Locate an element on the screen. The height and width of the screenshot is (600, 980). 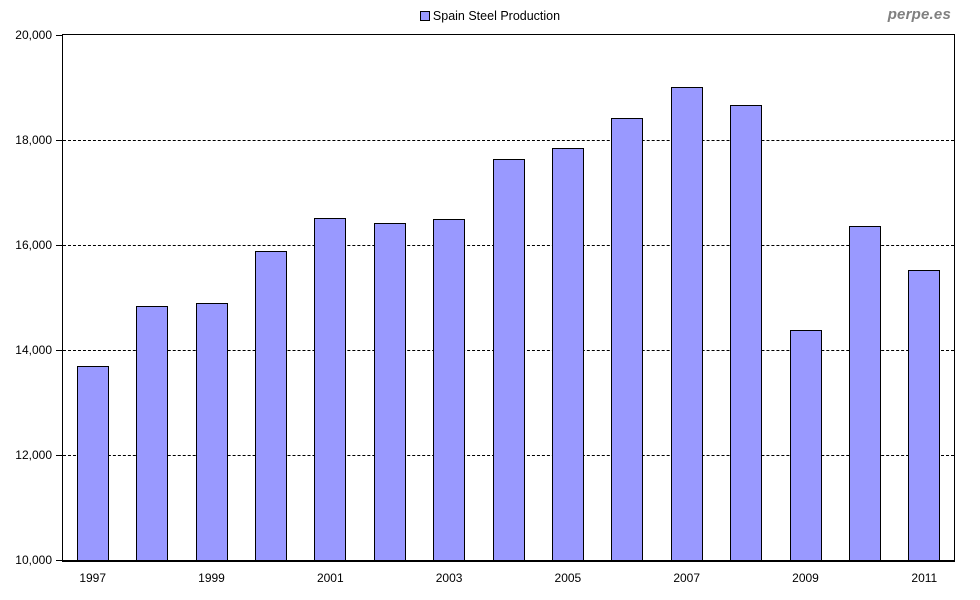
y-axis-label-14000: 14,000 is located at coordinates (33, 350).